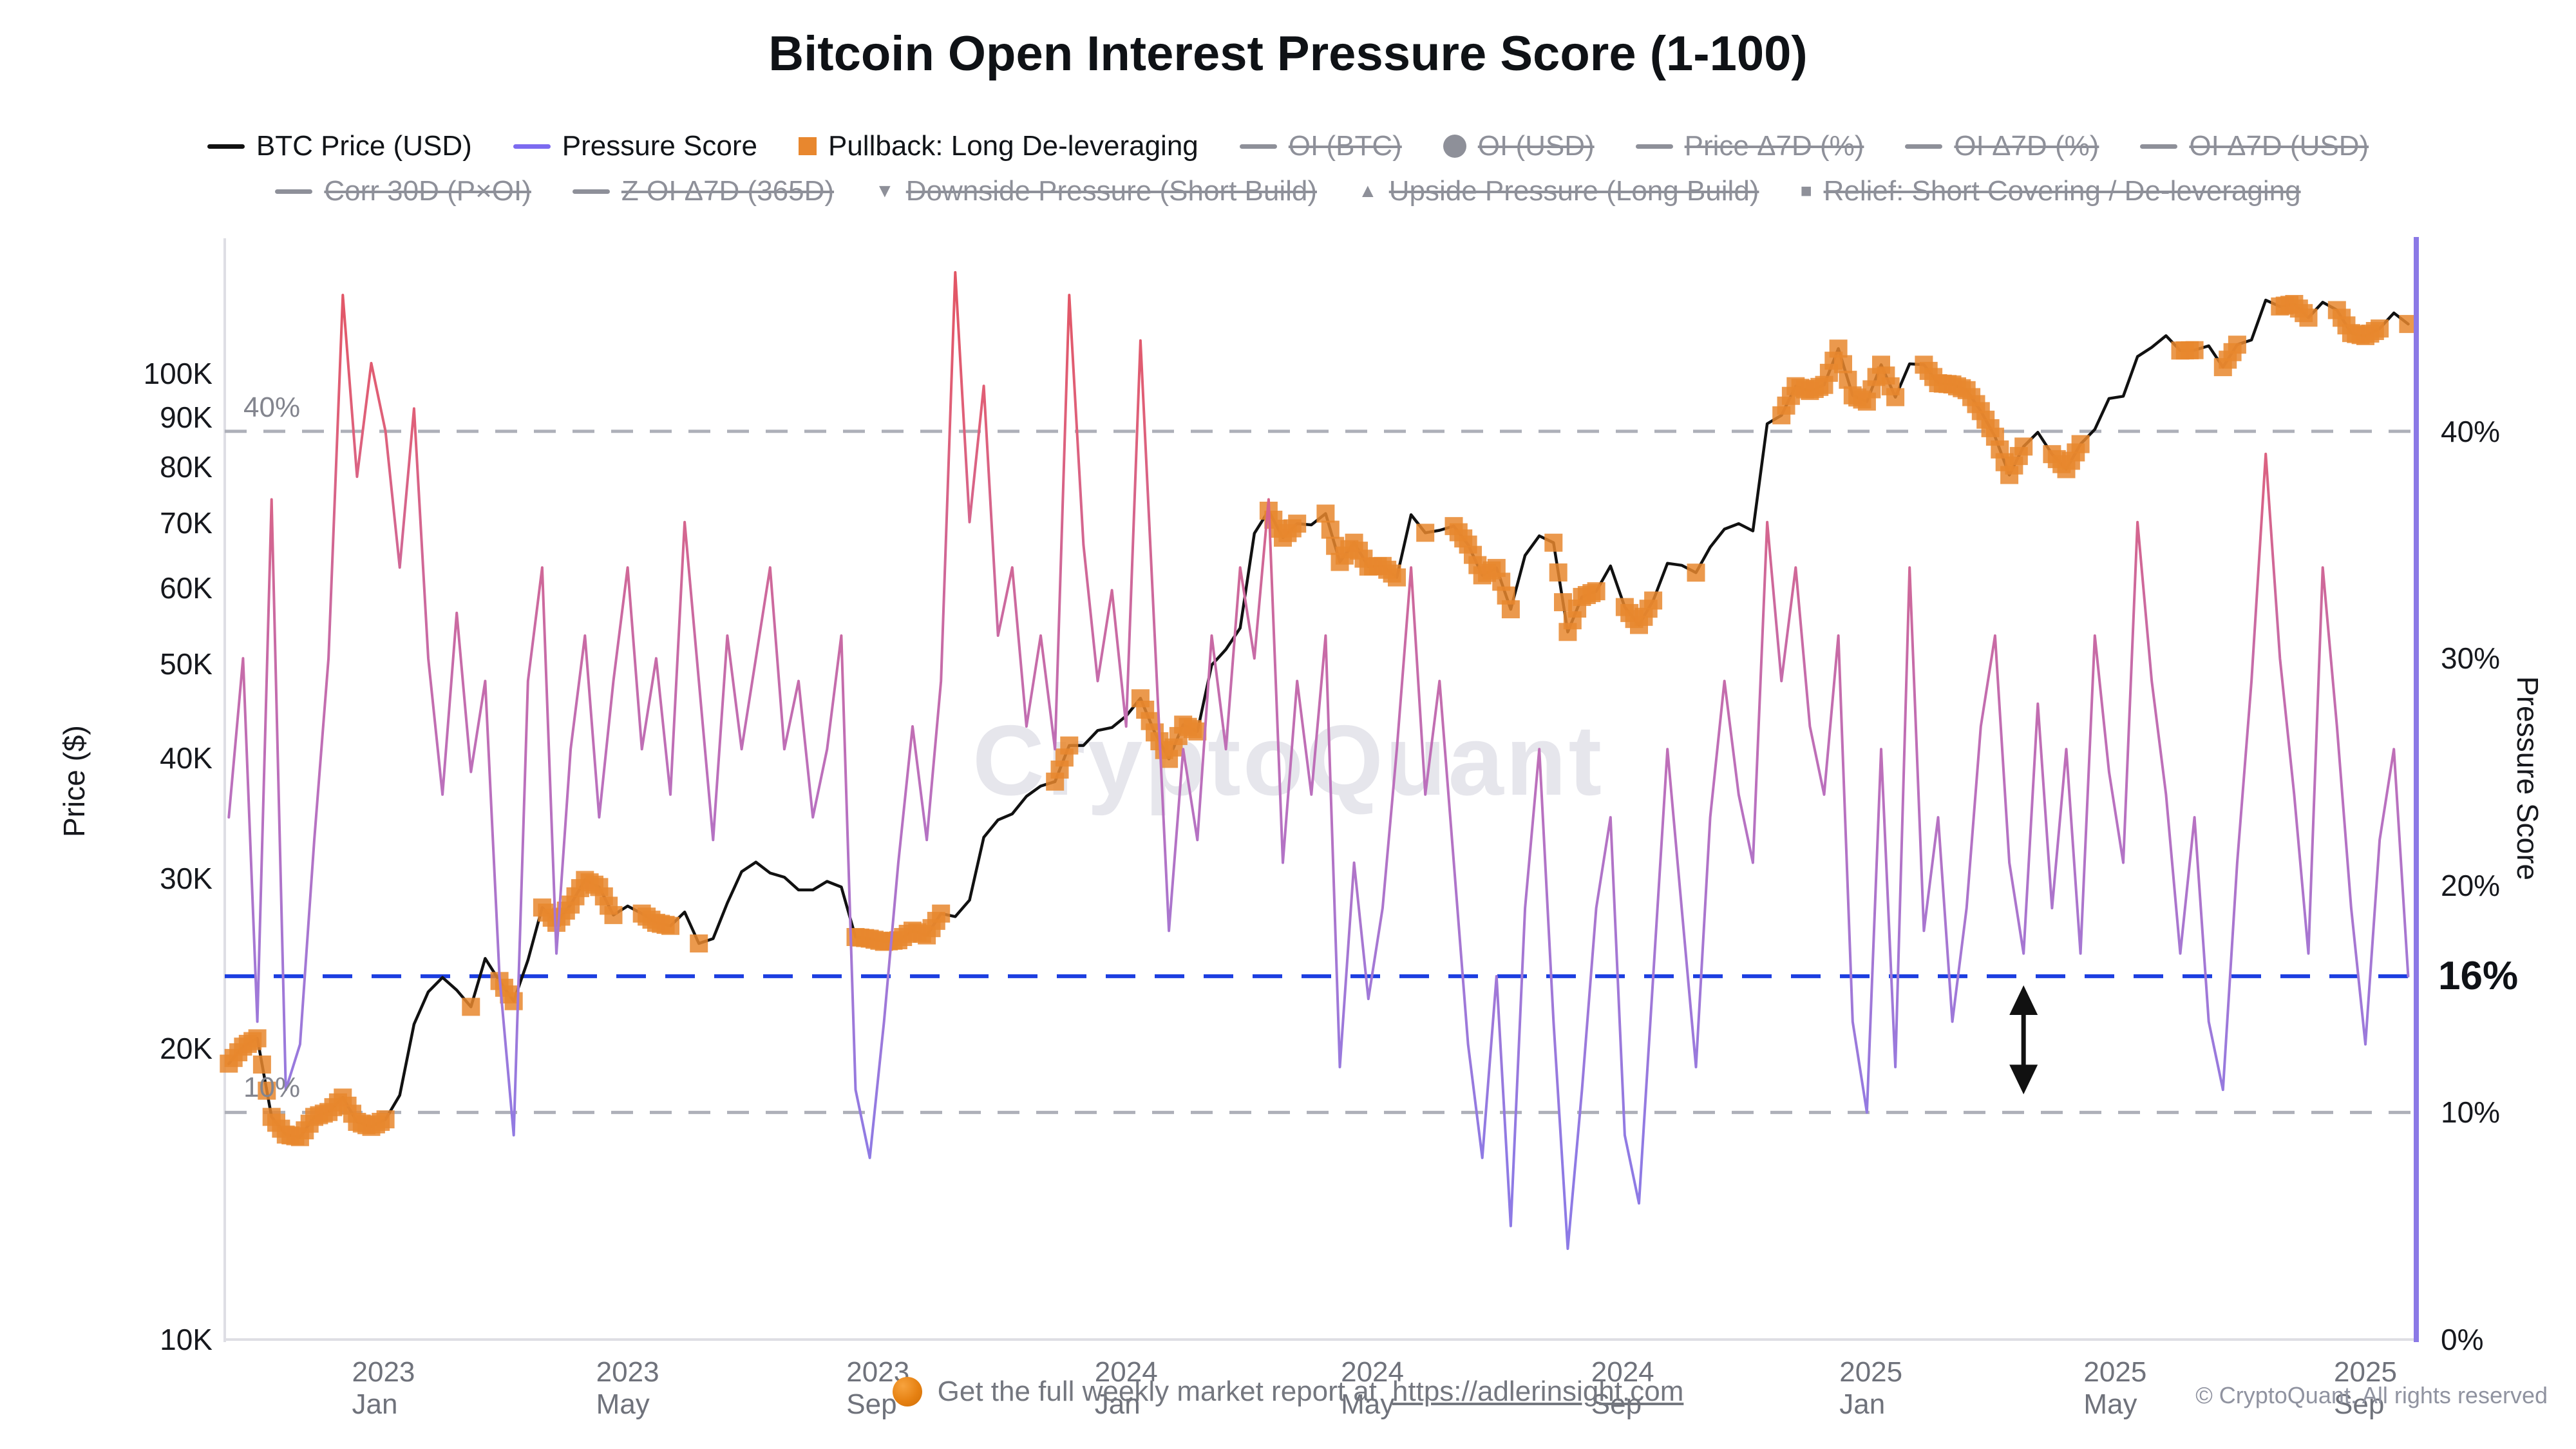  What do you see at coordinates (2115, 1388) in the screenshot?
I see `date-tick-label: 2025 May` at bounding box center [2115, 1388].